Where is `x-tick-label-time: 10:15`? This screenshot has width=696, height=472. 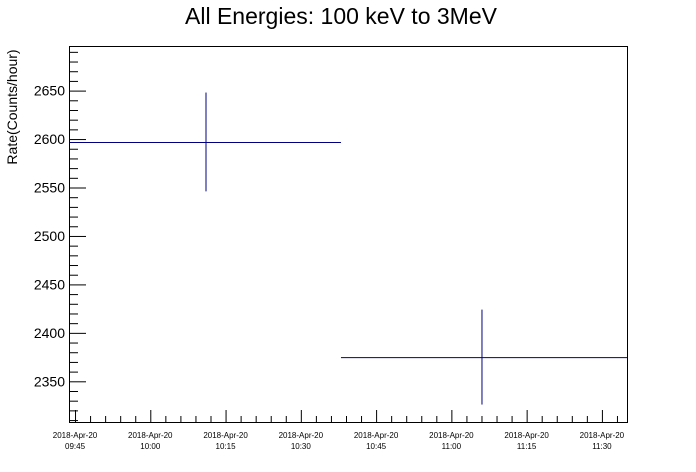 x-tick-label-time: 10:15 is located at coordinates (226, 446).